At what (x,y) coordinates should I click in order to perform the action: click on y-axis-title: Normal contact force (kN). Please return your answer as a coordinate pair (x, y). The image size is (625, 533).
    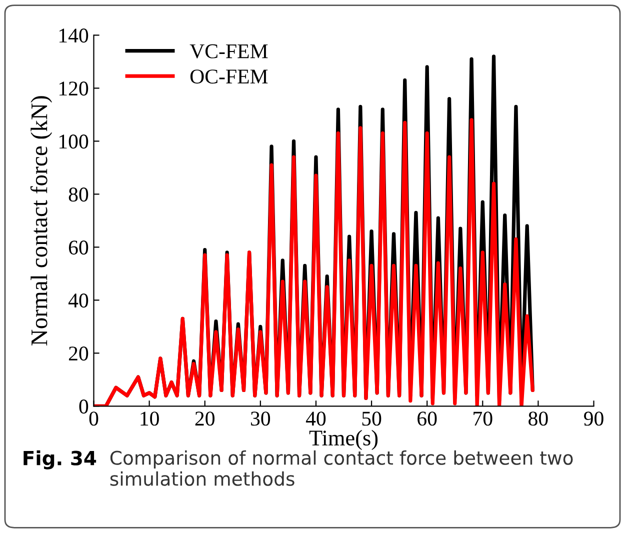
    Looking at the image, I should click on (41, 221).